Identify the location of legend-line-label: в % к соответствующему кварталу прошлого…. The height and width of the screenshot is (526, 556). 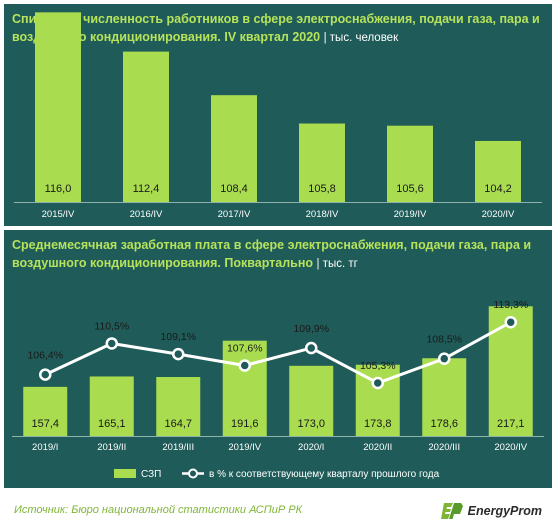
(324, 474).